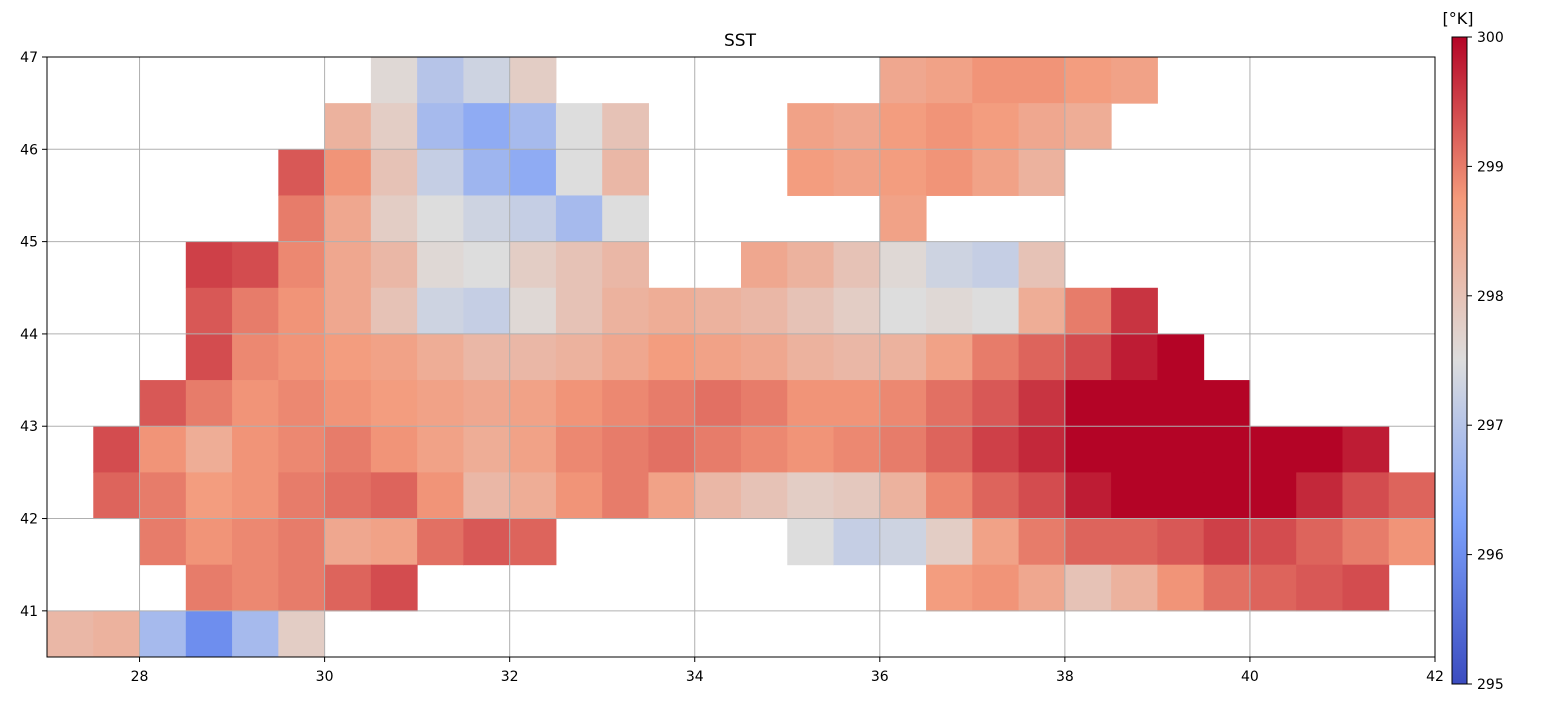 The height and width of the screenshot is (724, 1560). What do you see at coordinates (29, 612) in the screenshot?
I see `y-tick-label: 41` at bounding box center [29, 612].